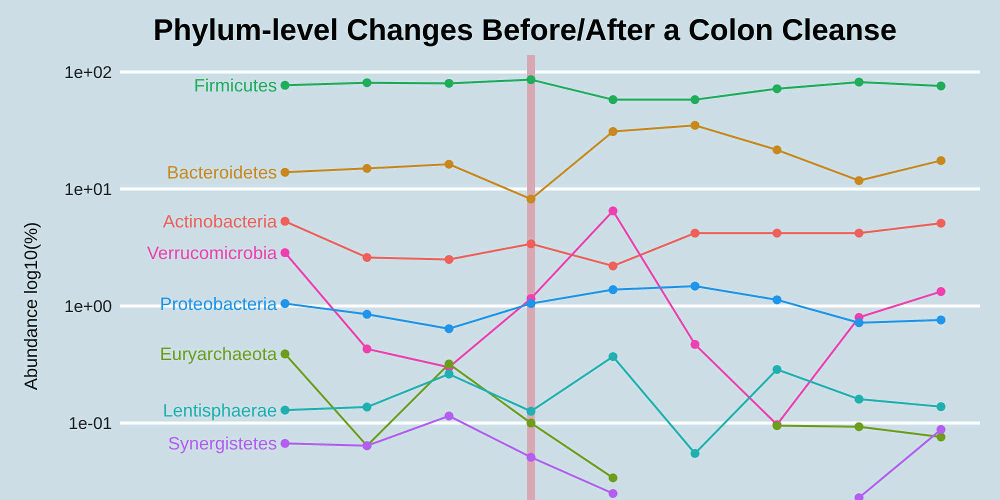 This screenshot has width=1000, height=500. Describe the element at coordinates (219, 354) in the screenshot. I see `series-label: Euryarchaeota` at that location.